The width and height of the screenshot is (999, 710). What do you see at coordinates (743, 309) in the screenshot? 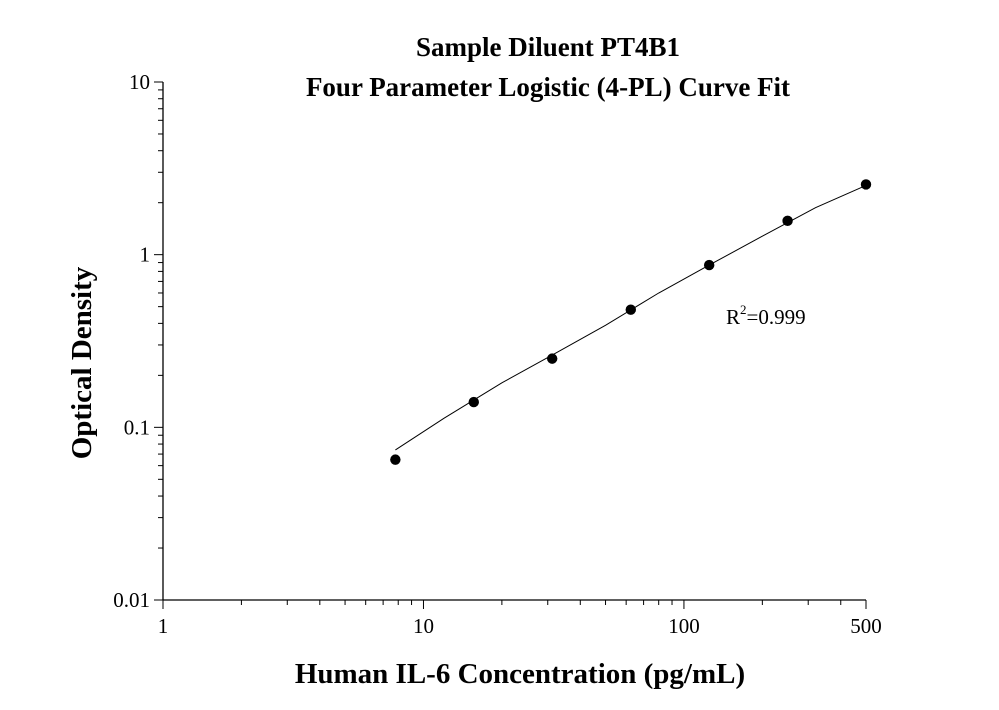
I see `r-squared-superscript: 2` at bounding box center [743, 309].